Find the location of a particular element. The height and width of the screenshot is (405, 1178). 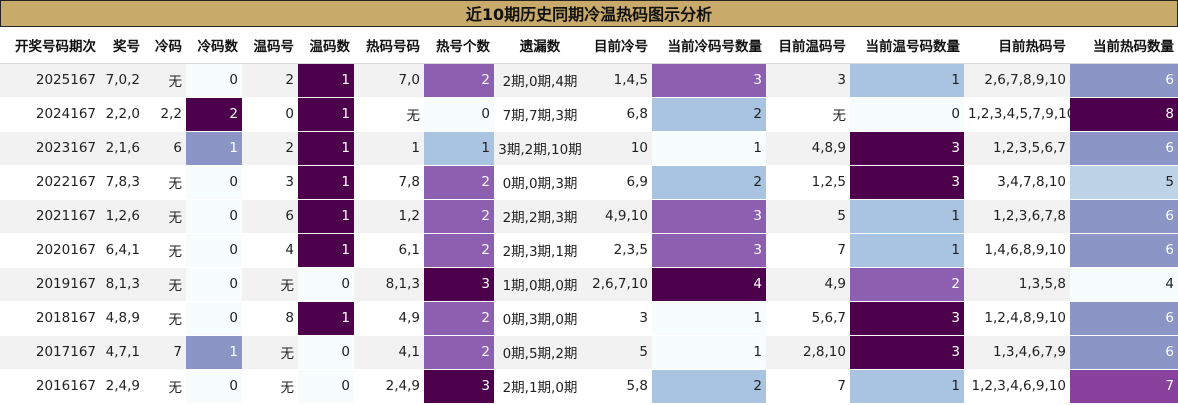

cell-current-hot: 1,3,5,8 is located at coordinates (1017, 284).